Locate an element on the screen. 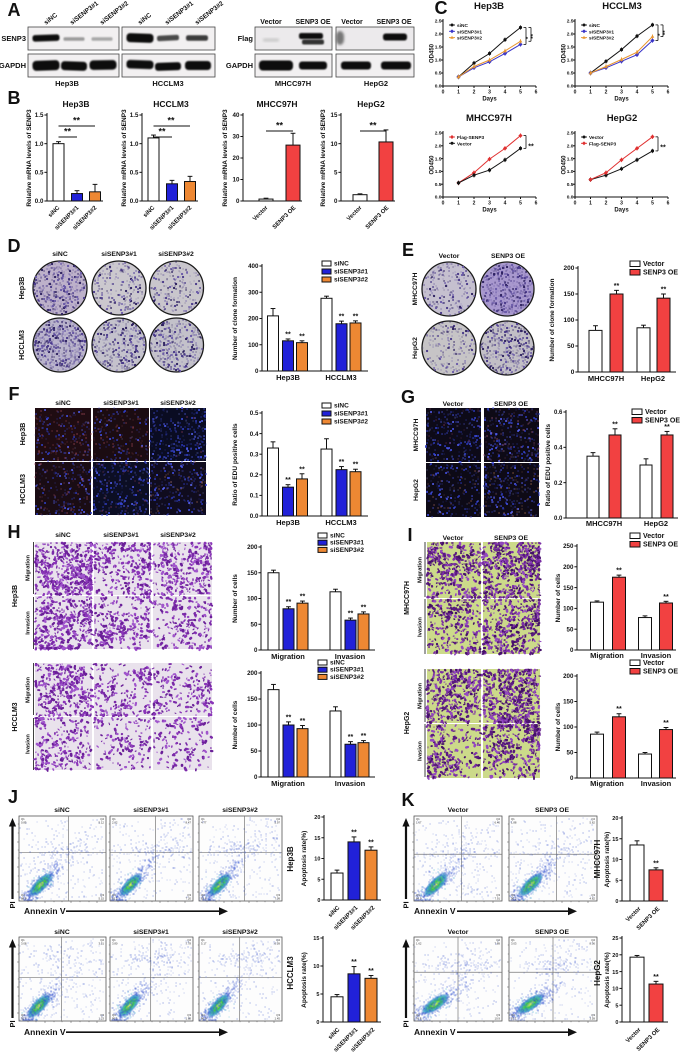 Image resolution: width=692 pixels, height=1056 pixels. svg-text: SENP3 is located at coordinates (13, 38).